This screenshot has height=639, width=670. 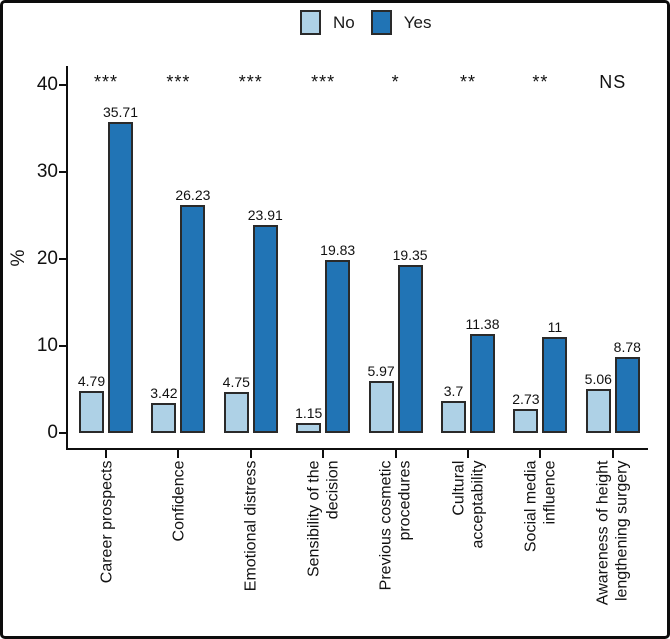 I want to click on value-label: 23.91, so click(x=265, y=215).